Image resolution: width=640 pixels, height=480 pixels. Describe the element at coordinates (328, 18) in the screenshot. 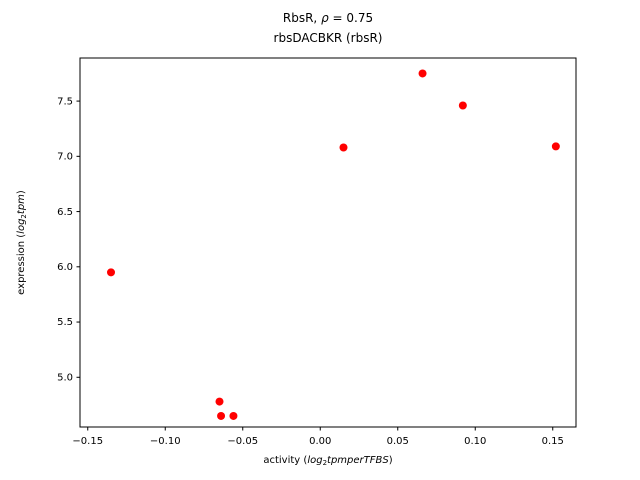

I see `chart-title-line1: RbsR, ρ = 0.75` at that location.